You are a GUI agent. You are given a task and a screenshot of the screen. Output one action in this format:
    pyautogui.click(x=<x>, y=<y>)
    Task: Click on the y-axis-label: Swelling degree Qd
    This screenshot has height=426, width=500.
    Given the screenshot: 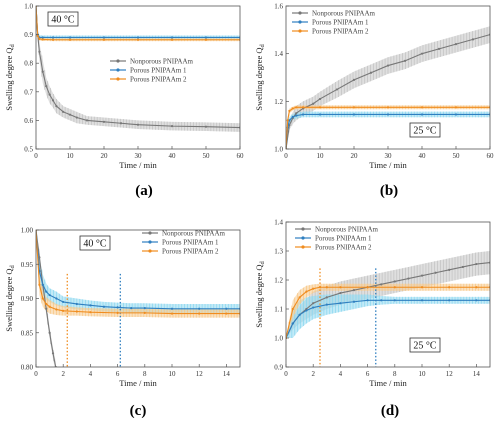 What is the action you would take?
    pyautogui.click(x=10, y=76)
    